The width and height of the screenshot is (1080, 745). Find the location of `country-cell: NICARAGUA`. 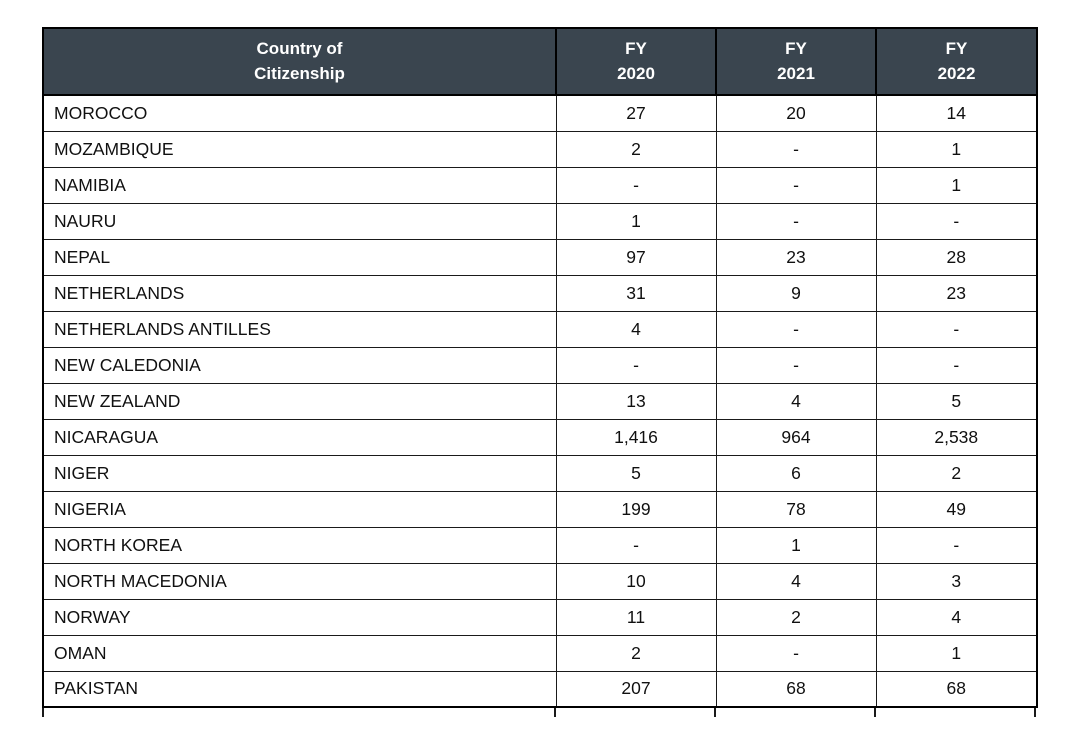

country-cell: NICARAGUA is located at coordinates (299, 437).